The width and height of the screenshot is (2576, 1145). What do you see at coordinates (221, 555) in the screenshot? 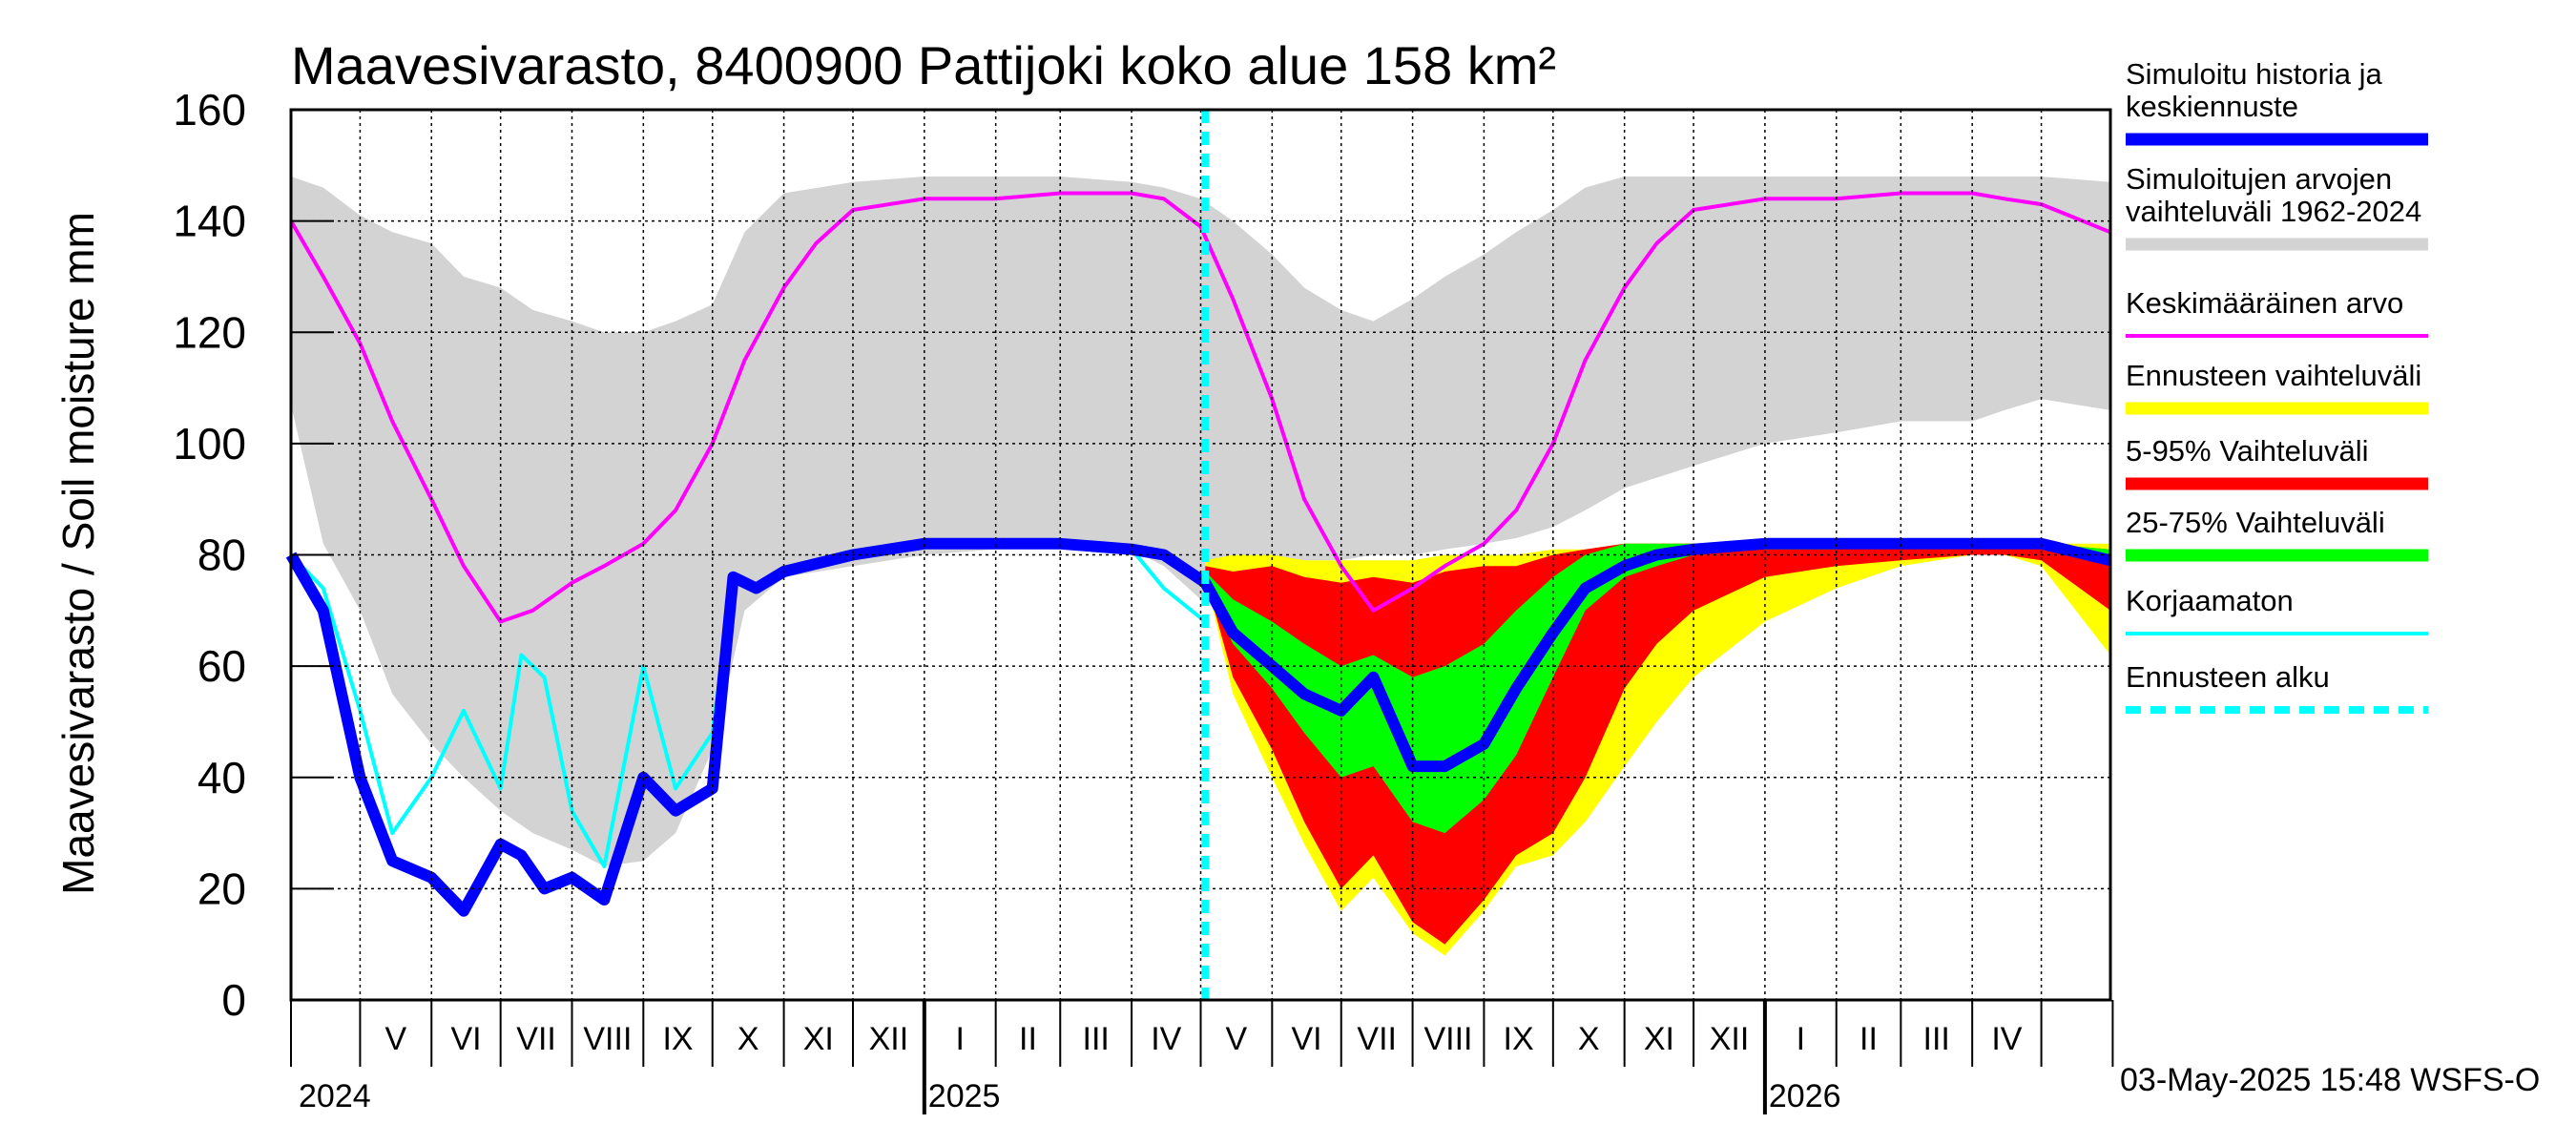
I see `y-tick-label: 80` at bounding box center [221, 555].